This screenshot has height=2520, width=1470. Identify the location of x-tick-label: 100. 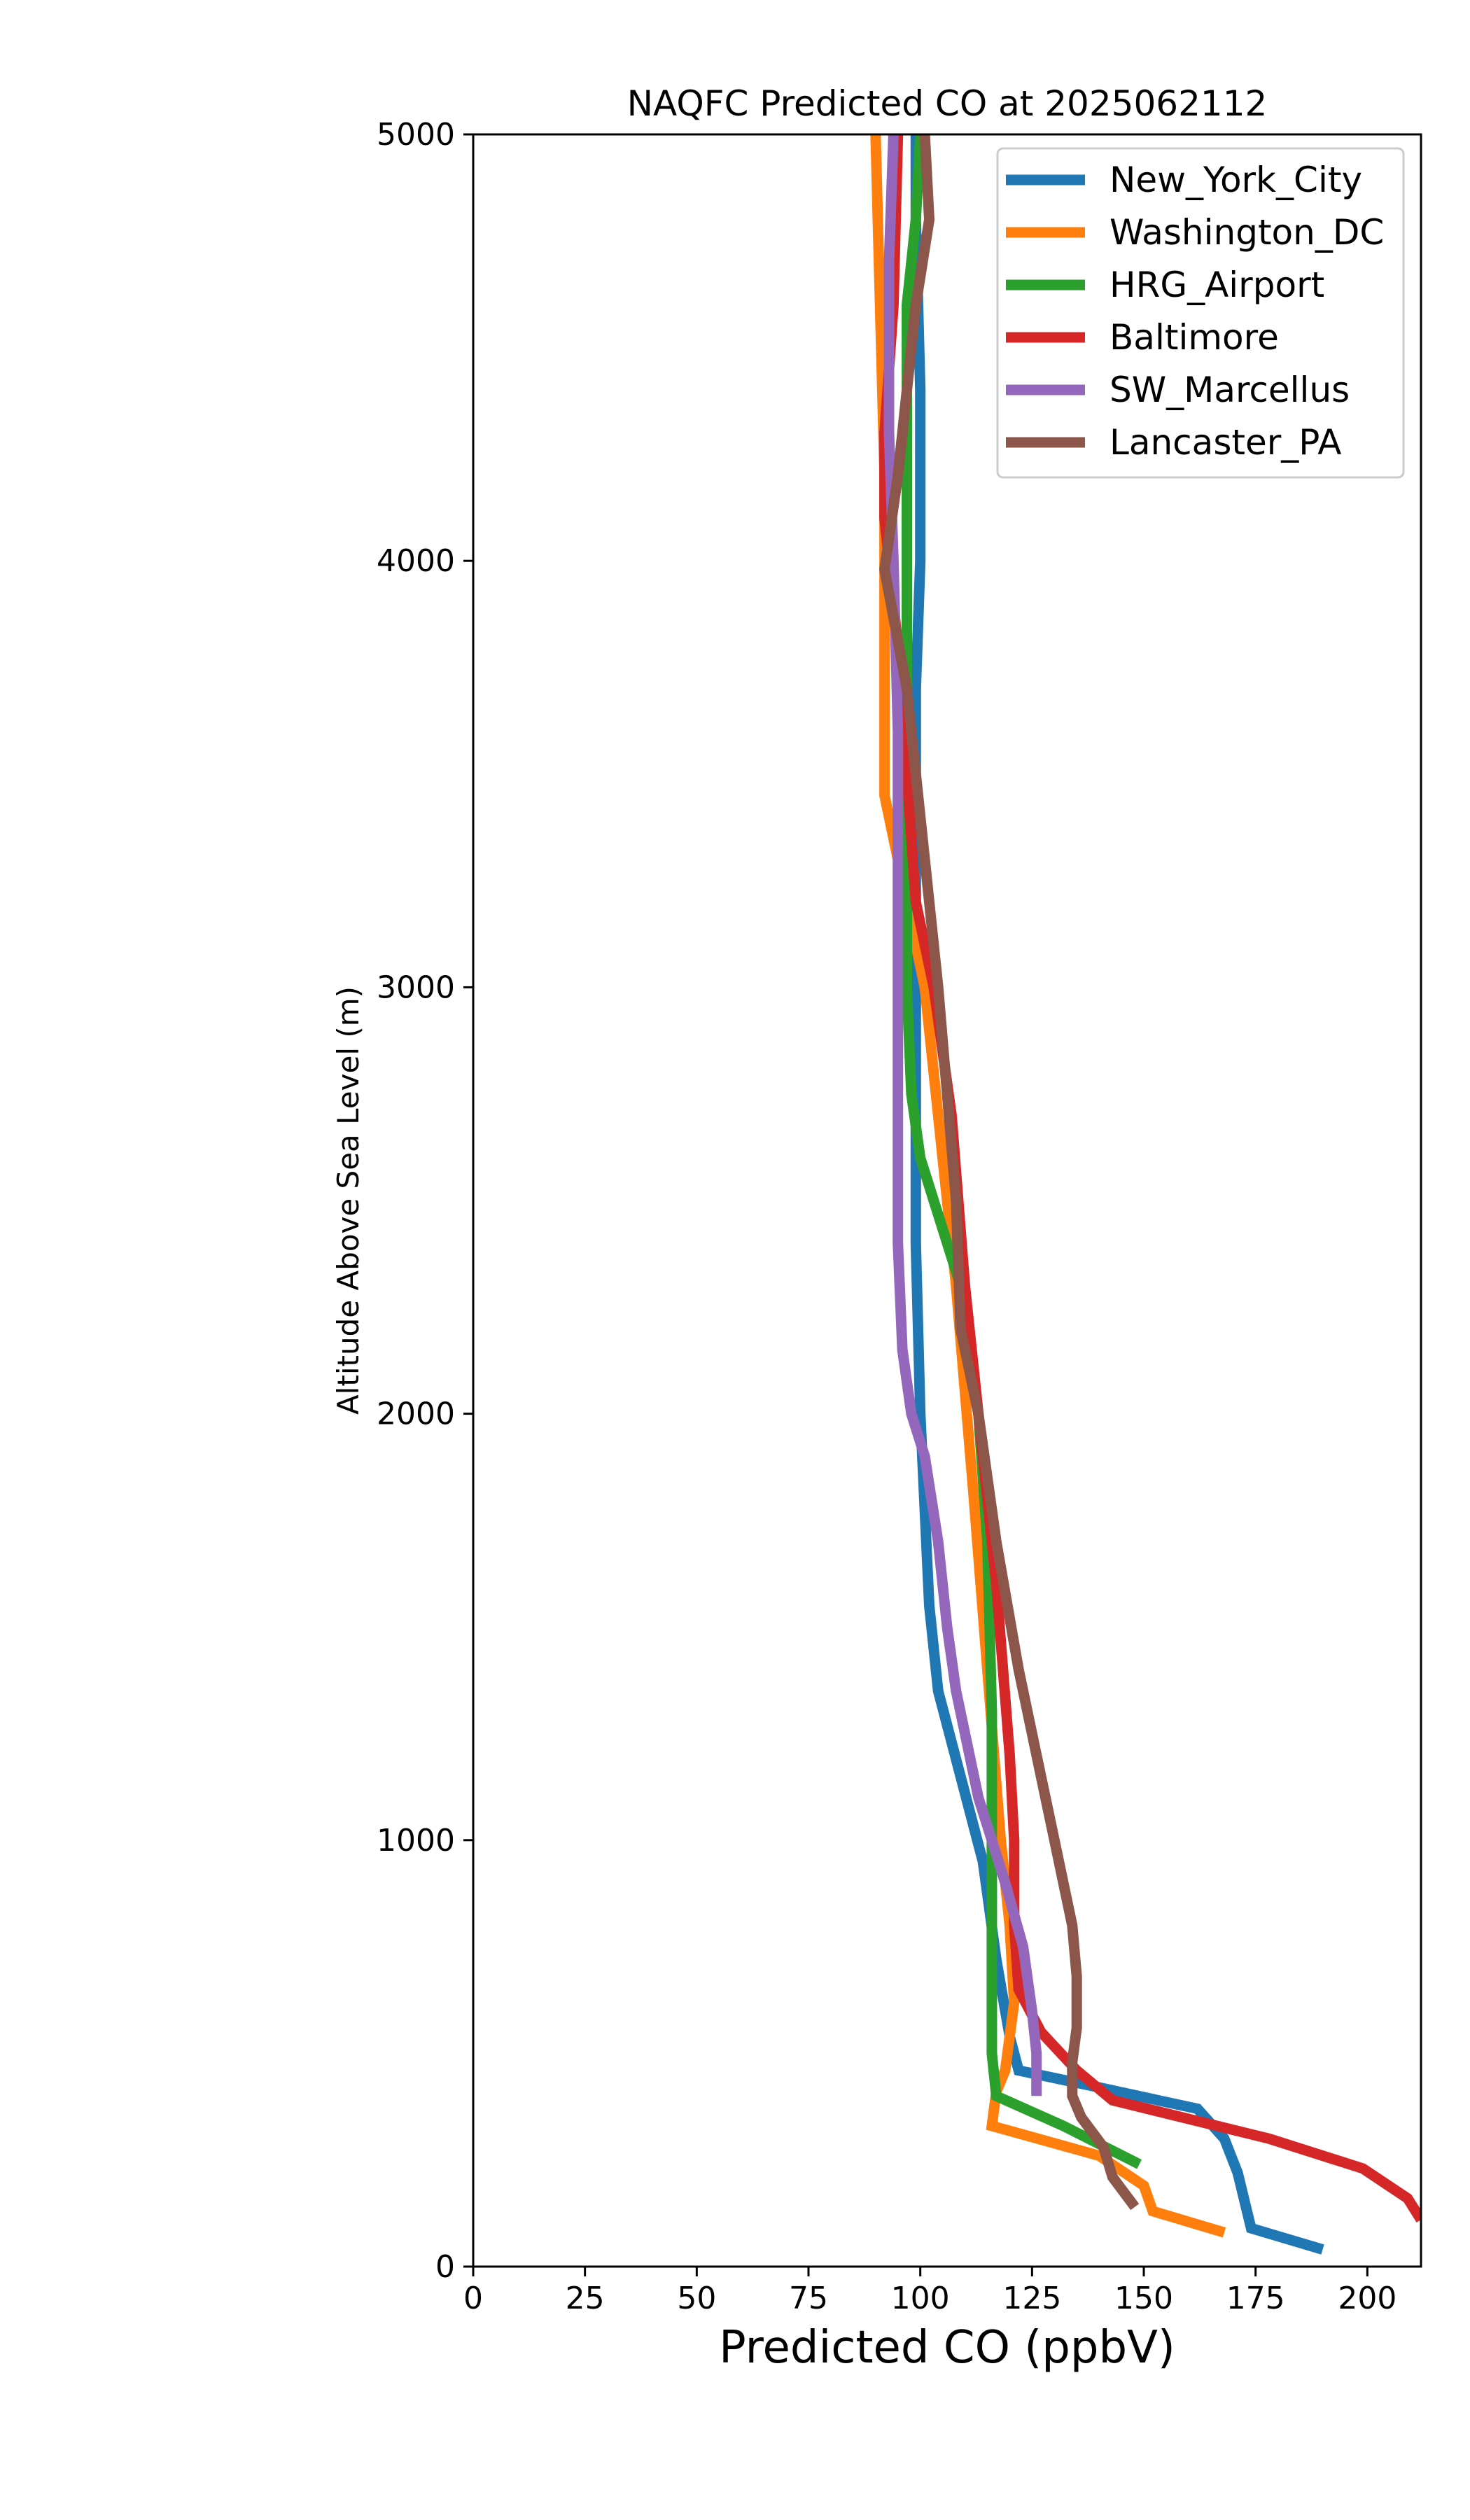
(920, 2298).